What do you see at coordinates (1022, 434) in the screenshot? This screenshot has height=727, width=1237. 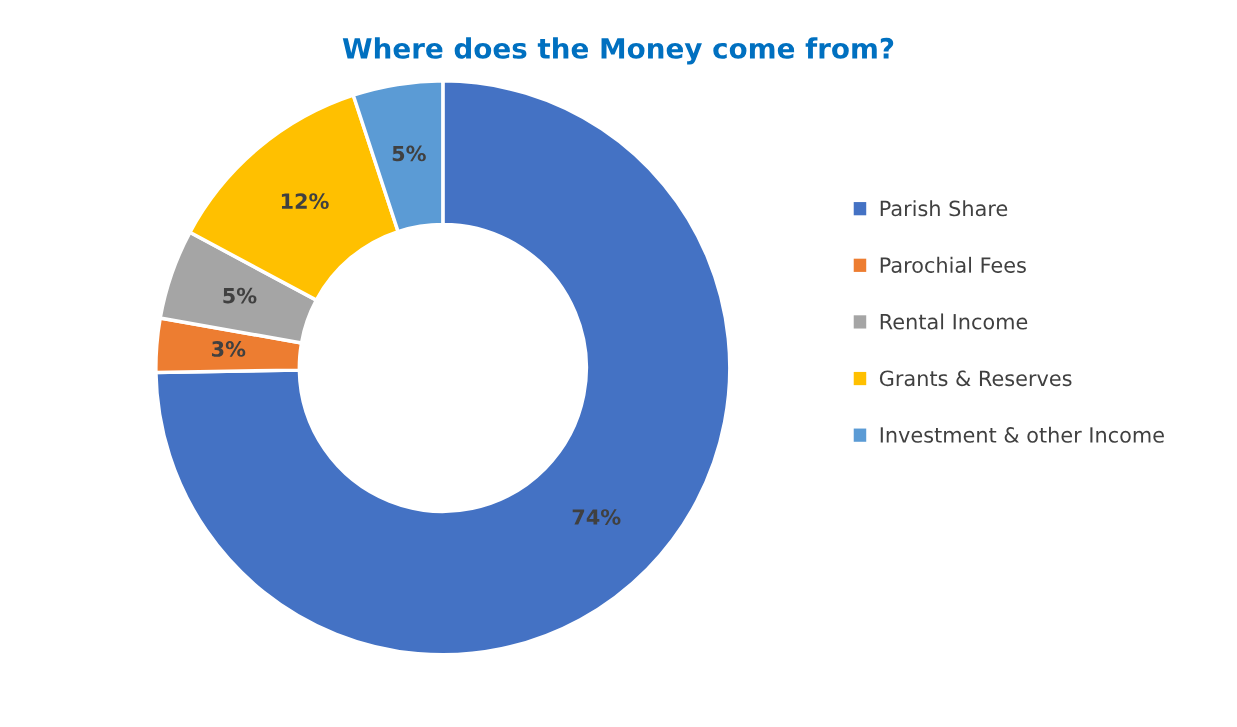 I see `legend-label: Investment & other Income` at bounding box center [1022, 434].